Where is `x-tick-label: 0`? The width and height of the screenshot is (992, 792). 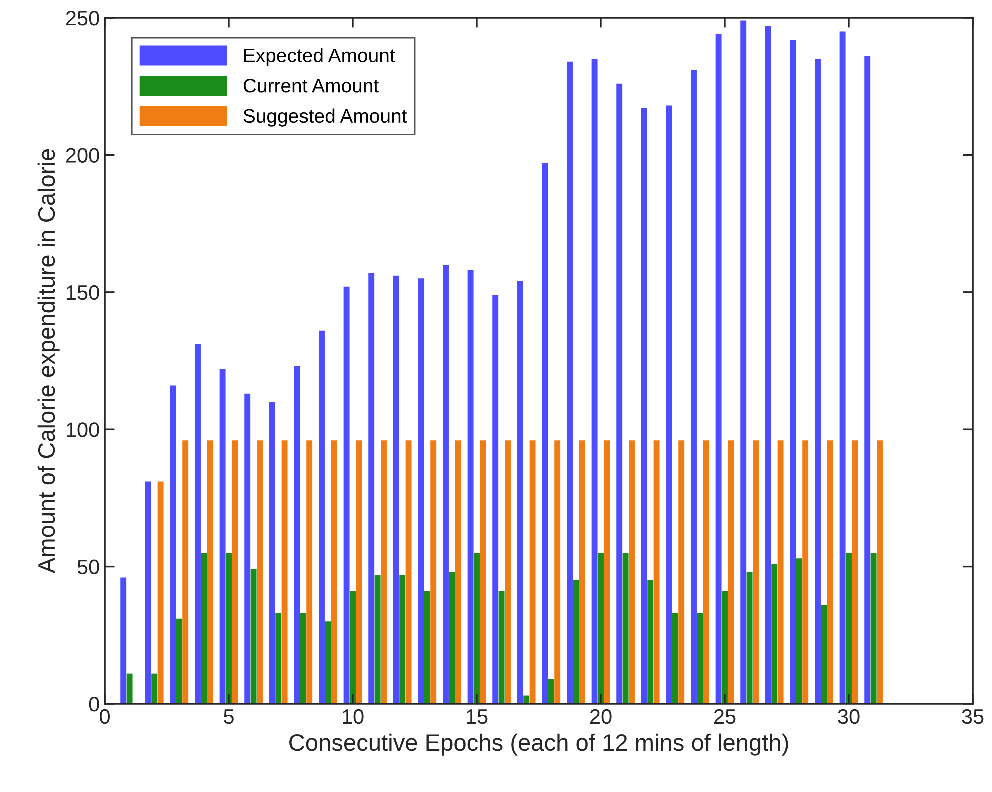 x-tick-label: 0 is located at coordinates (105, 716).